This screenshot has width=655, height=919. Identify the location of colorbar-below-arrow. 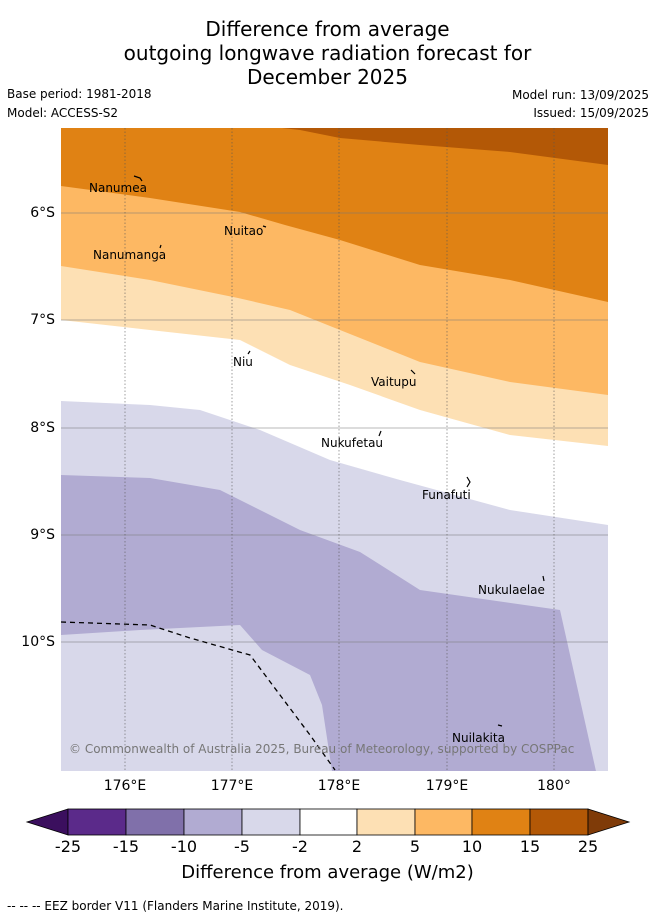
(47, 822).